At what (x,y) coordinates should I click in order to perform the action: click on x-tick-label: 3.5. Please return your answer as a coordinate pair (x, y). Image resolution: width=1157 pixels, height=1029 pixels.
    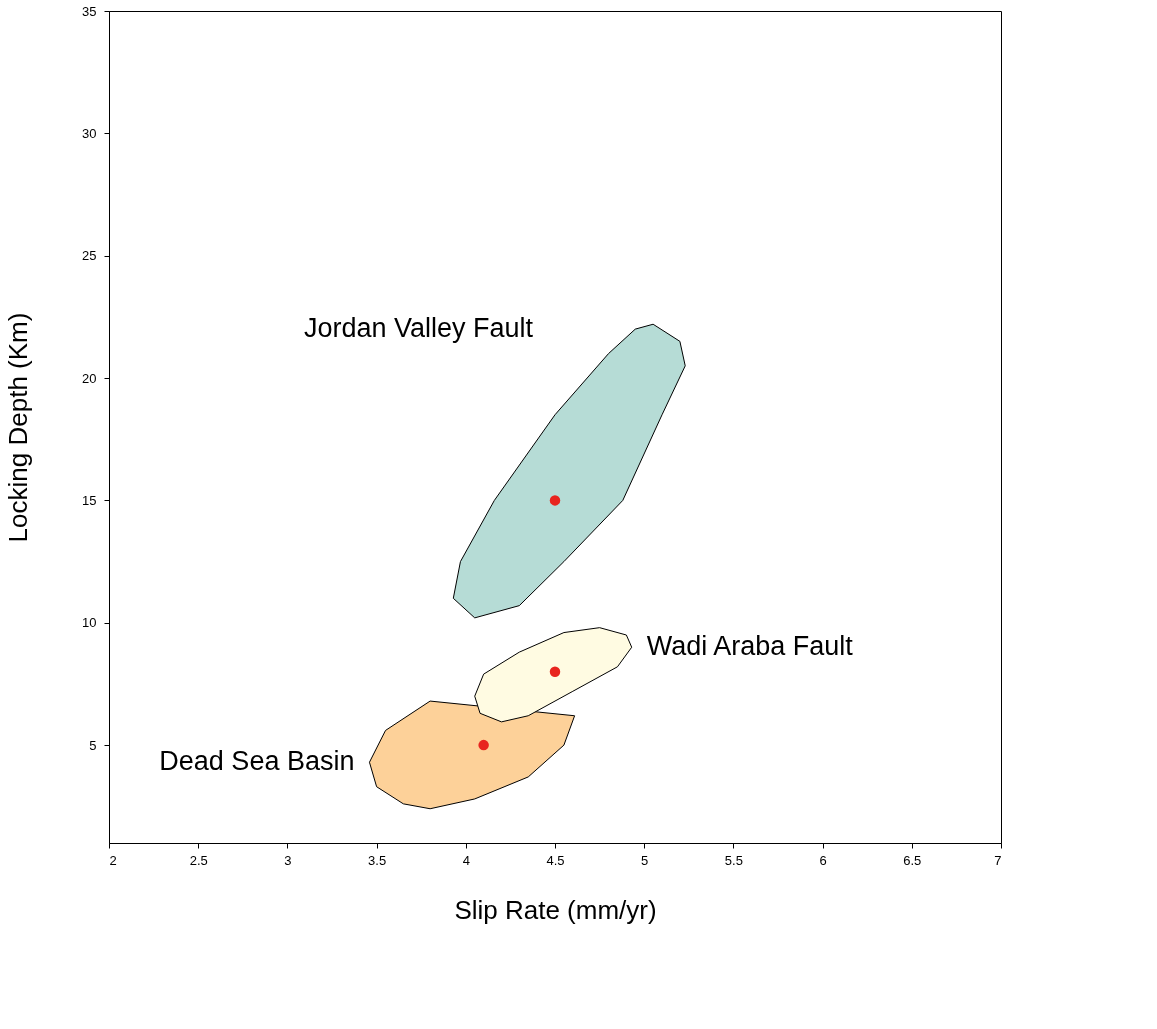
    Looking at the image, I should click on (377, 860).